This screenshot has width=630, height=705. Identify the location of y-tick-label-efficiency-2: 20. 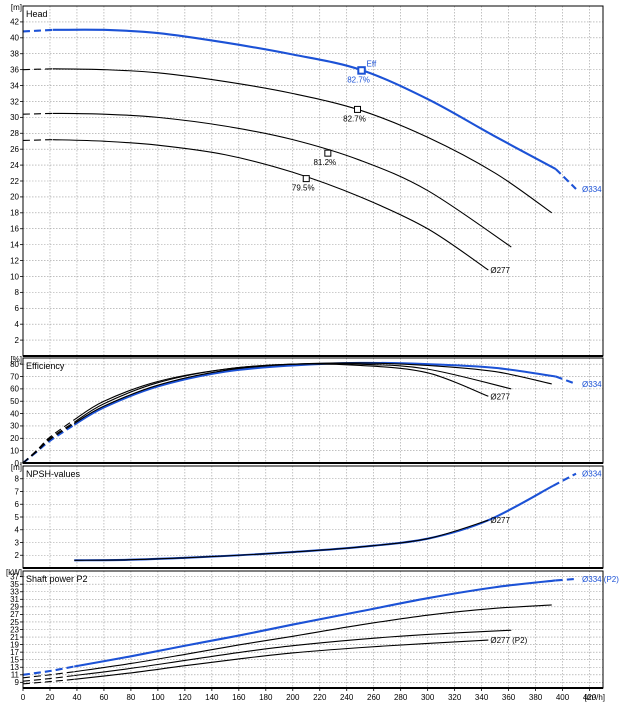
(14, 438).